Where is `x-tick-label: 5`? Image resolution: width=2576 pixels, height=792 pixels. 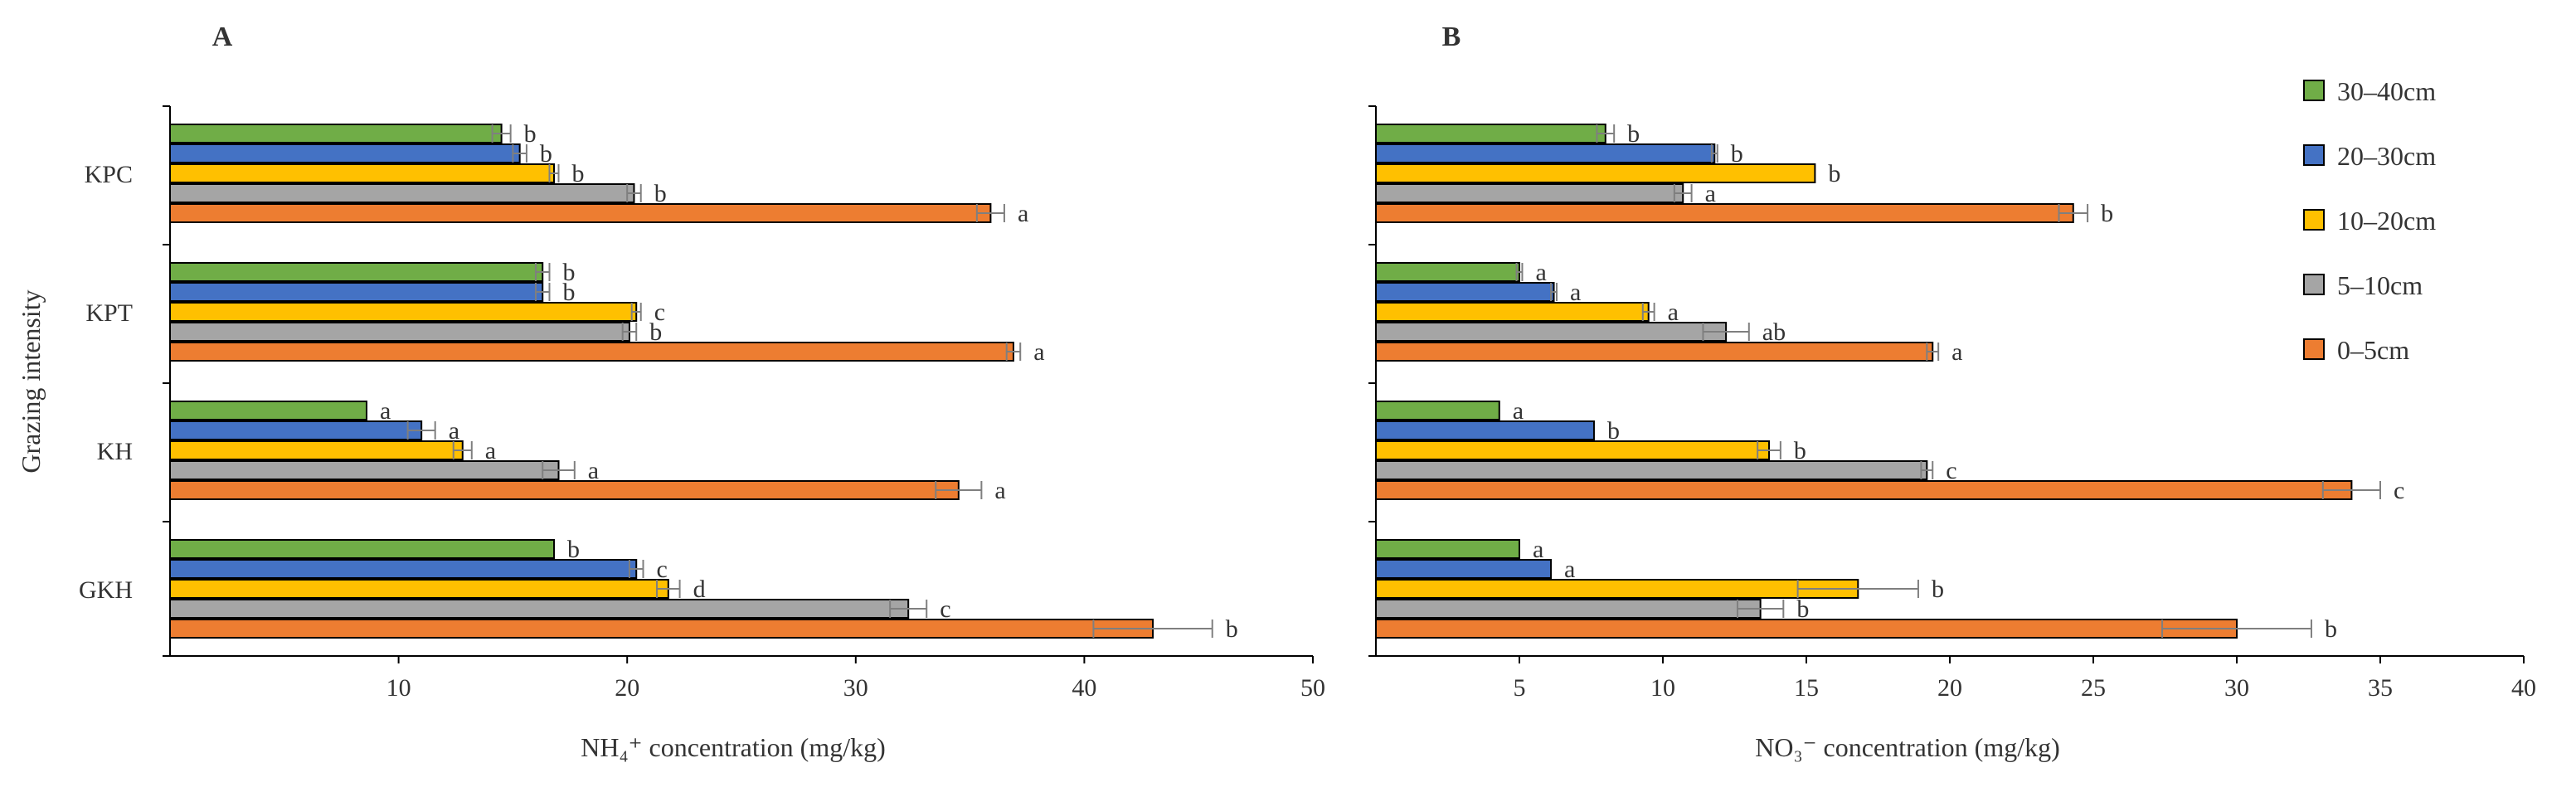 x-tick-label: 5 is located at coordinates (1520, 688).